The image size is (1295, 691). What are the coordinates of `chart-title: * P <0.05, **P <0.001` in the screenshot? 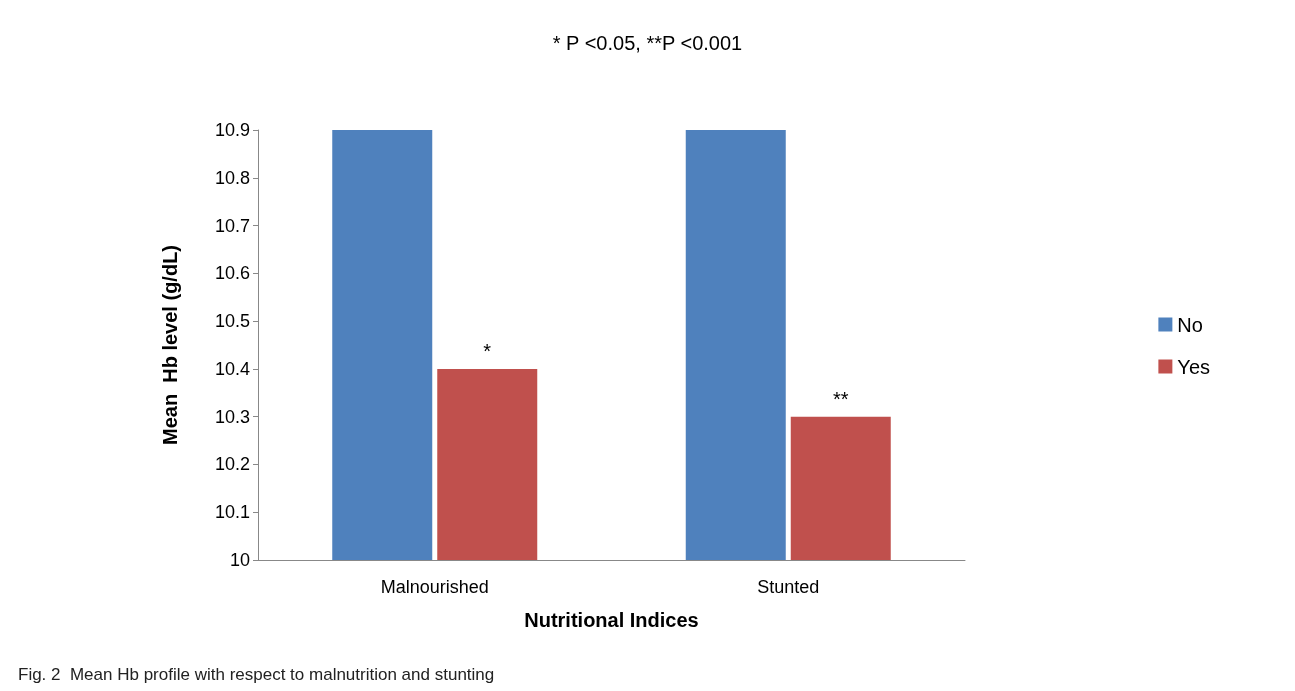 It's located at (647, 43).